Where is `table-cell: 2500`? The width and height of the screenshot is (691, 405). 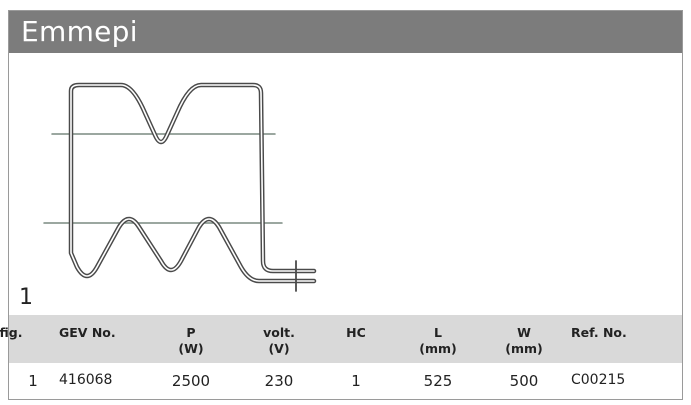 table-cell: 2500 is located at coordinates (191, 381).